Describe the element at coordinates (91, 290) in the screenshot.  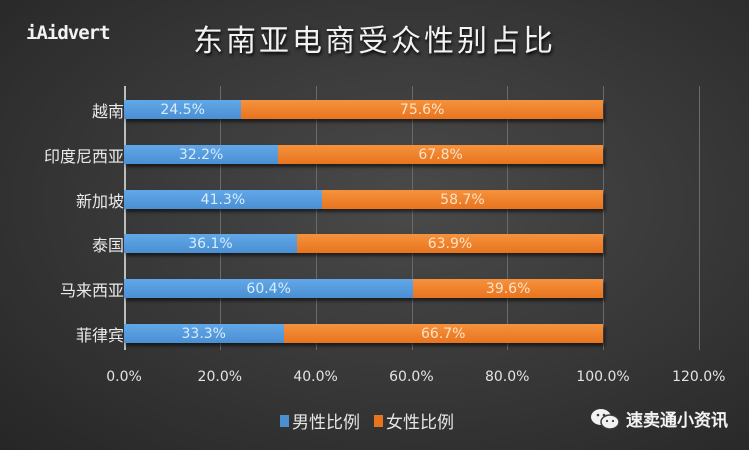
I see `category-label: 马来西亚` at that location.